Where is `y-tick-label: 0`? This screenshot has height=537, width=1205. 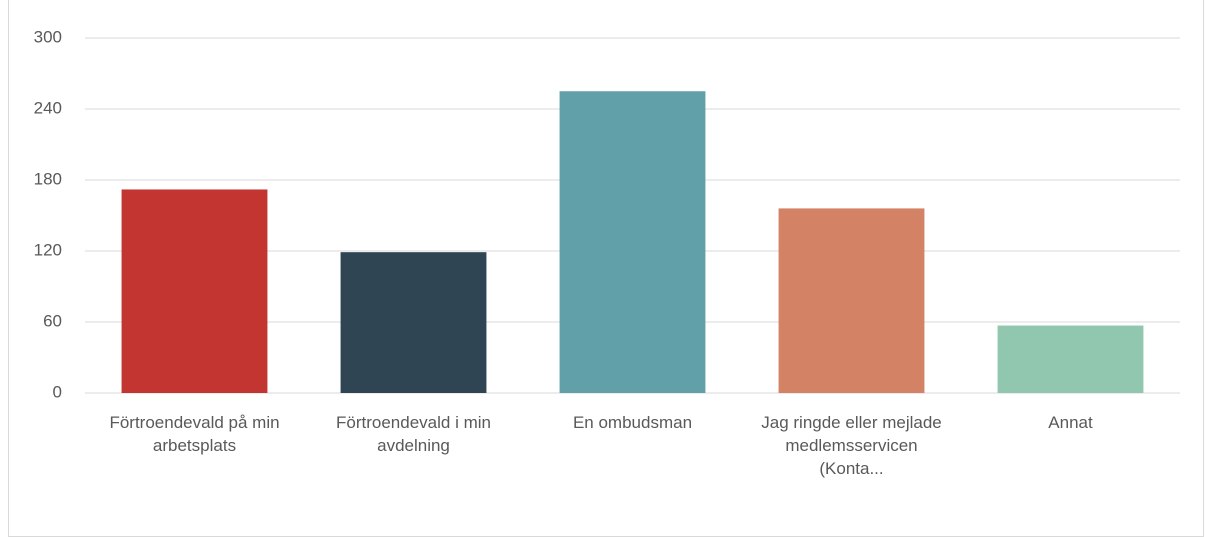 y-tick-label: 0 is located at coordinates (57, 391).